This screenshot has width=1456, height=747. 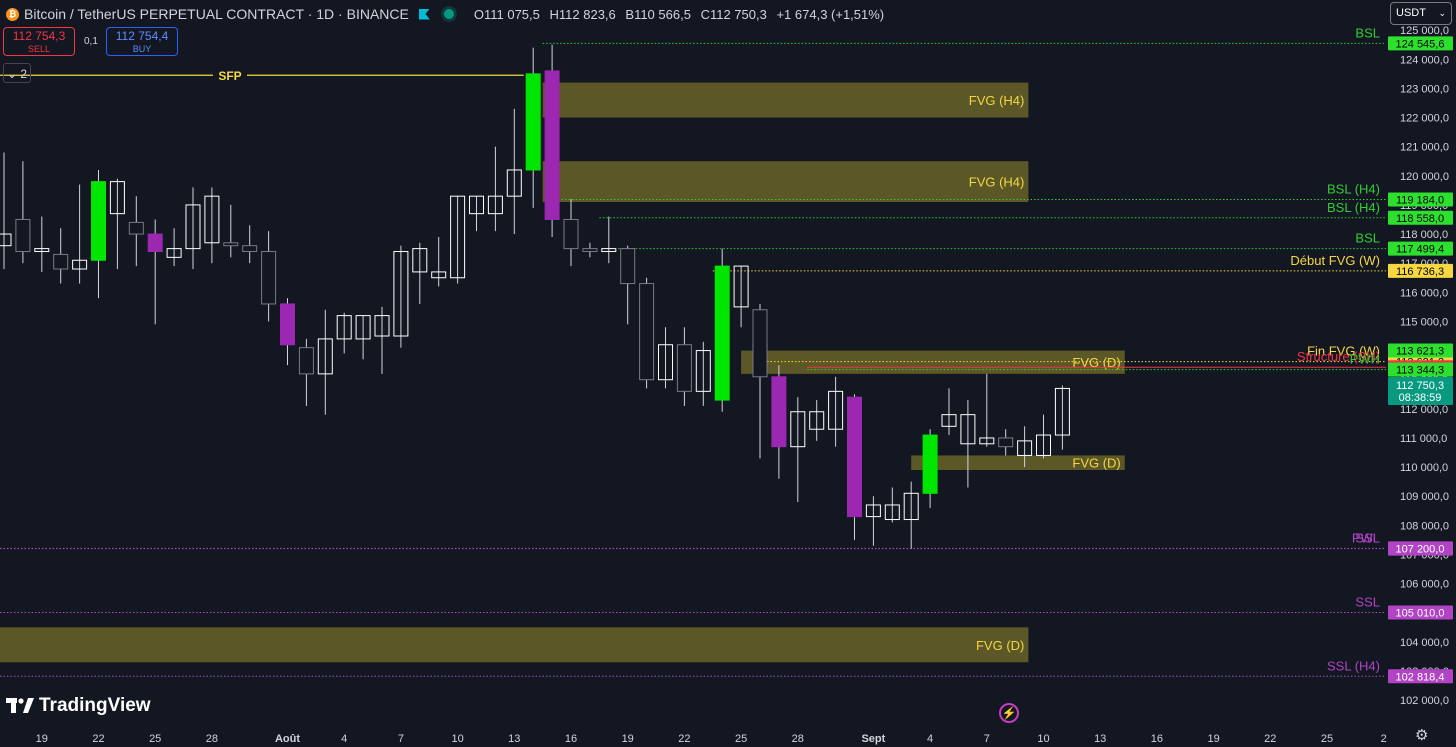 I want to click on y-tick-label: 106 000,0, so click(x=1424, y=585).